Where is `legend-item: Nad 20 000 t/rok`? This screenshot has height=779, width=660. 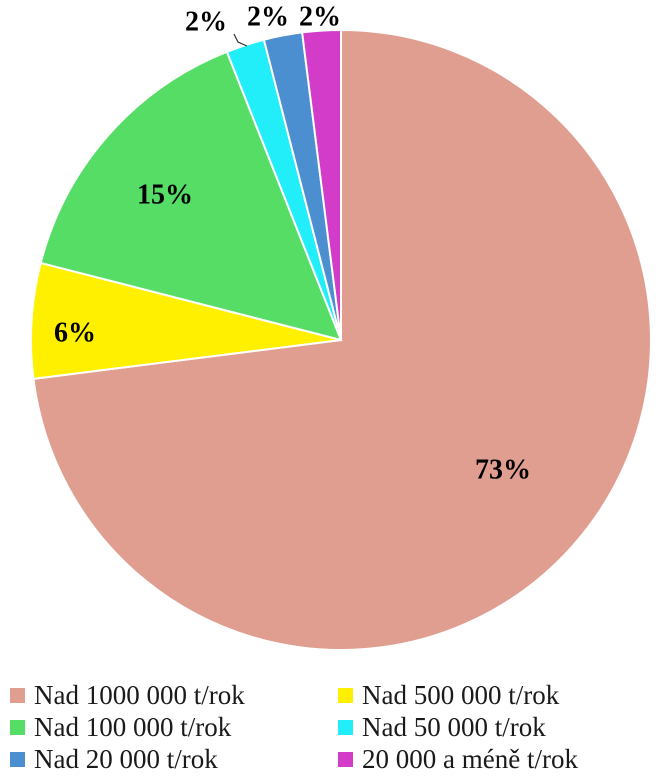 legend-item: Nad 20 000 t/rok is located at coordinates (114, 759).